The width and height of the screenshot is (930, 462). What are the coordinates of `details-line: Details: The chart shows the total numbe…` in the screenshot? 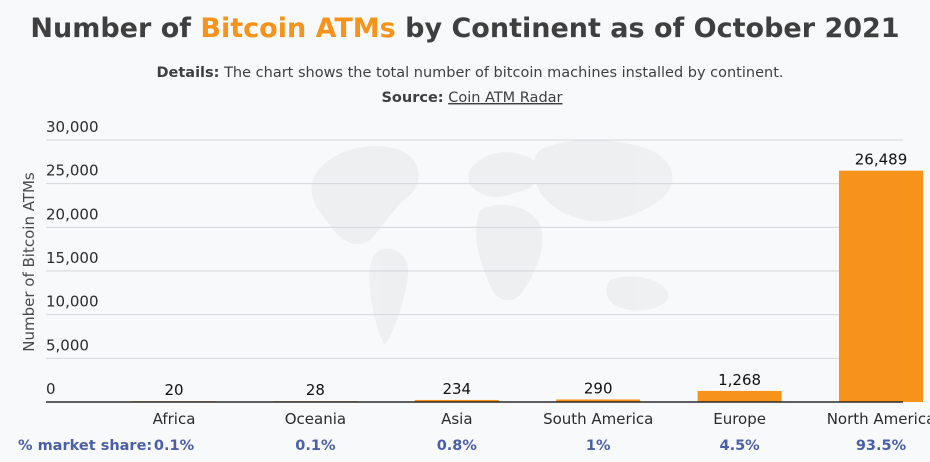 It's located at (470, 73).